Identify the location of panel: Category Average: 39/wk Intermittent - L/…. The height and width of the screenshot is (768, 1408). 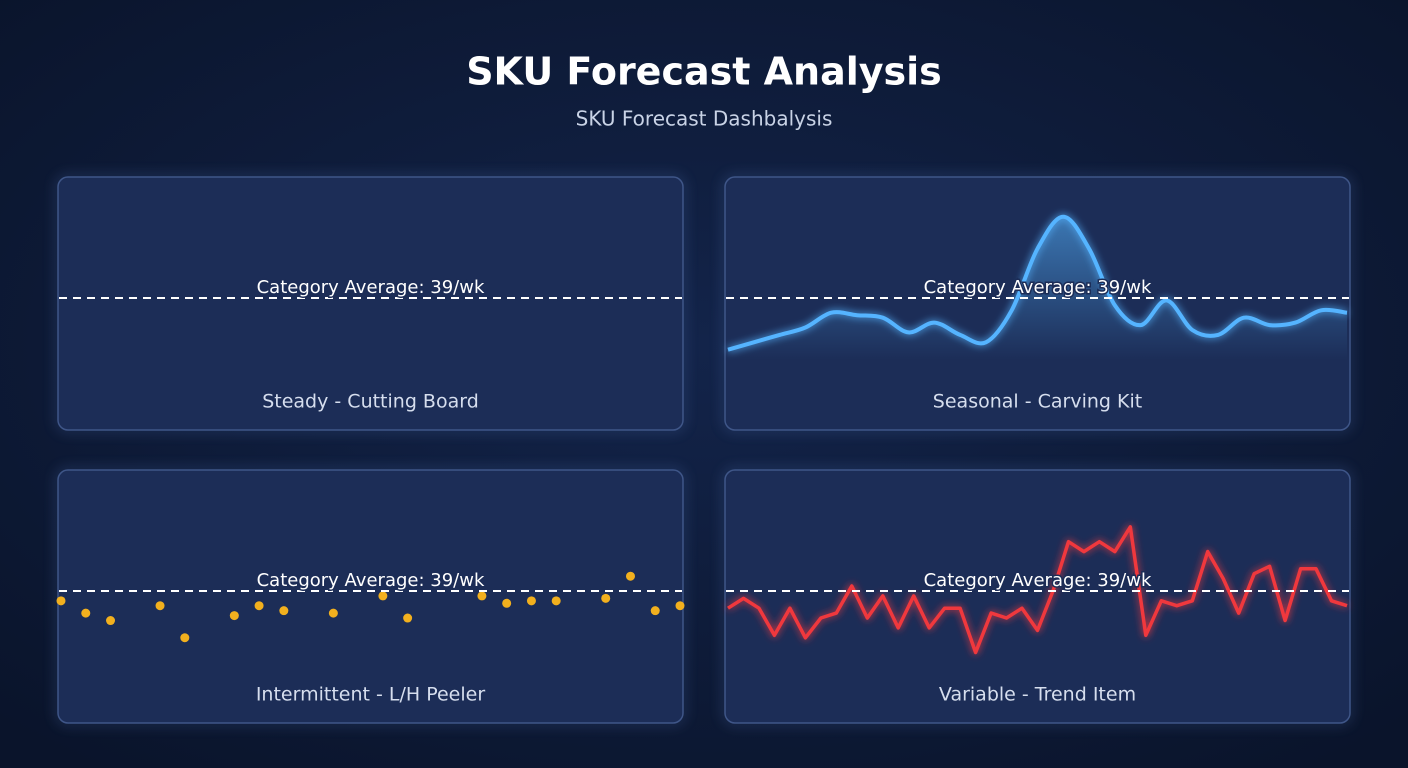
(370, 596).